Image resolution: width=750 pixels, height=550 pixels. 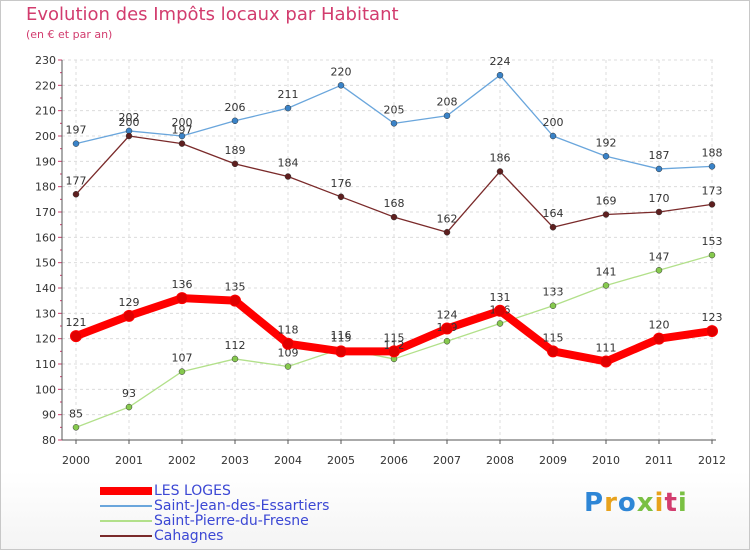 What do you see at coordinates (712, 152) in the screenshot?
I see `data-label: 188` at bounding box center [712, 152].